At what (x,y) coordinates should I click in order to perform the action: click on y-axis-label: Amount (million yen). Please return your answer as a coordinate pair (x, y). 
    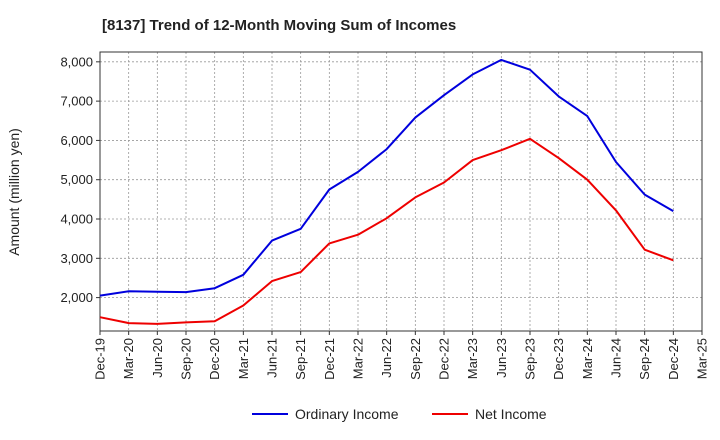
    Looking at the image, I should click on (14, 192).